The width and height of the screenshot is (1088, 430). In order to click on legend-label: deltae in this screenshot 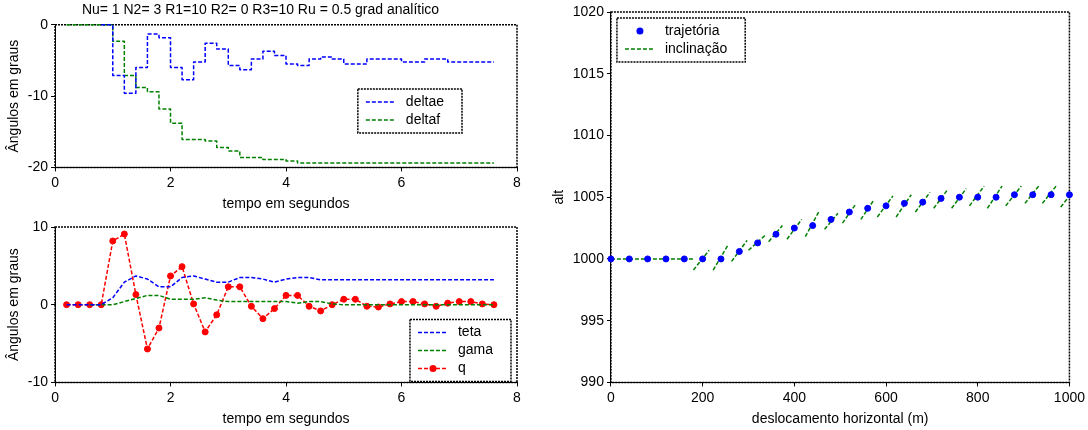, I will do `click(425, 100)`.